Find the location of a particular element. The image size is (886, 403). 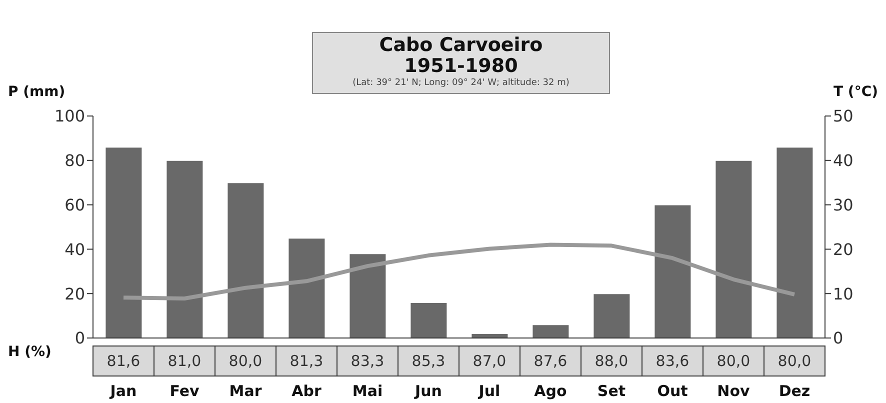

y2-axis-title: T (°C) is located at coordinates (856, 92).